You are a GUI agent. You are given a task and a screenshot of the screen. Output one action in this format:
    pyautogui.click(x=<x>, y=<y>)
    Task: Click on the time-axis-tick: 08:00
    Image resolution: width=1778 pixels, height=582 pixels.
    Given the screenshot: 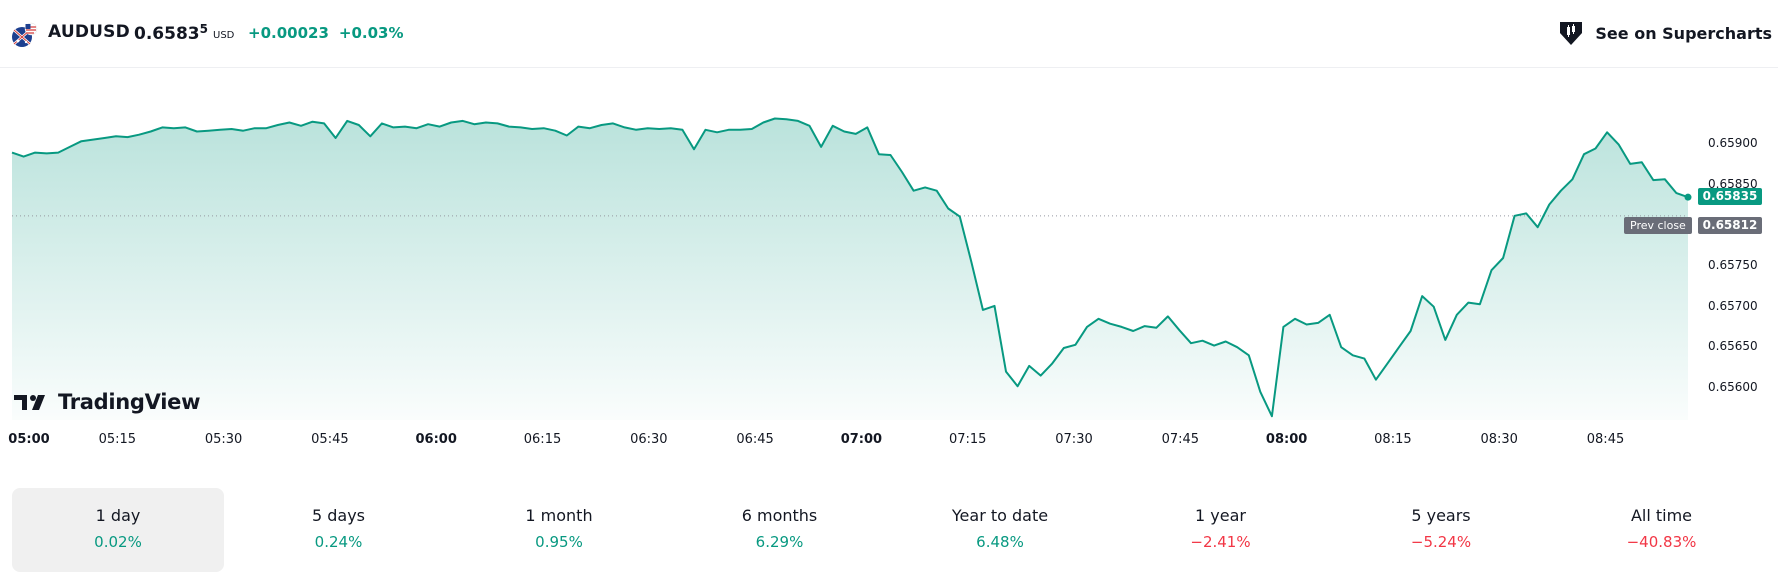 What is the action you would take?
    pyautogui.click(x=1286, y=439)
    